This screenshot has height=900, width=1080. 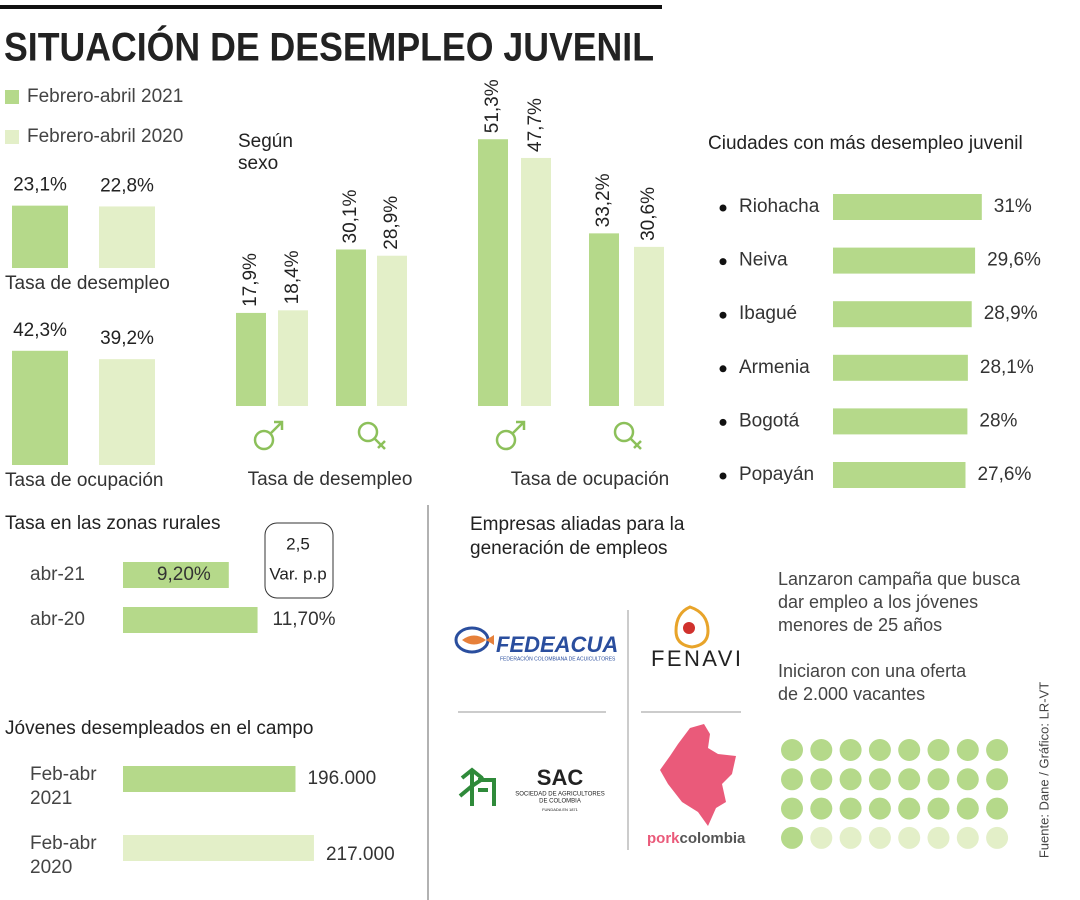 What do you see at coordinates (329, 47) in the screenshot?
I see `title: SITUACIÓN DE DESEMPLEO JUVENIL` at bounding box center [329, 47].